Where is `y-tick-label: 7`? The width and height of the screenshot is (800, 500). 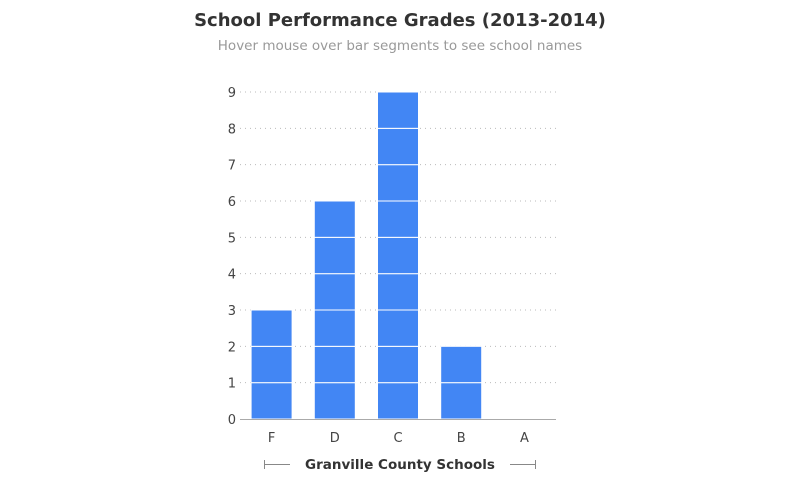 y-tick-label: 7 is located at coordinates (232, 166).